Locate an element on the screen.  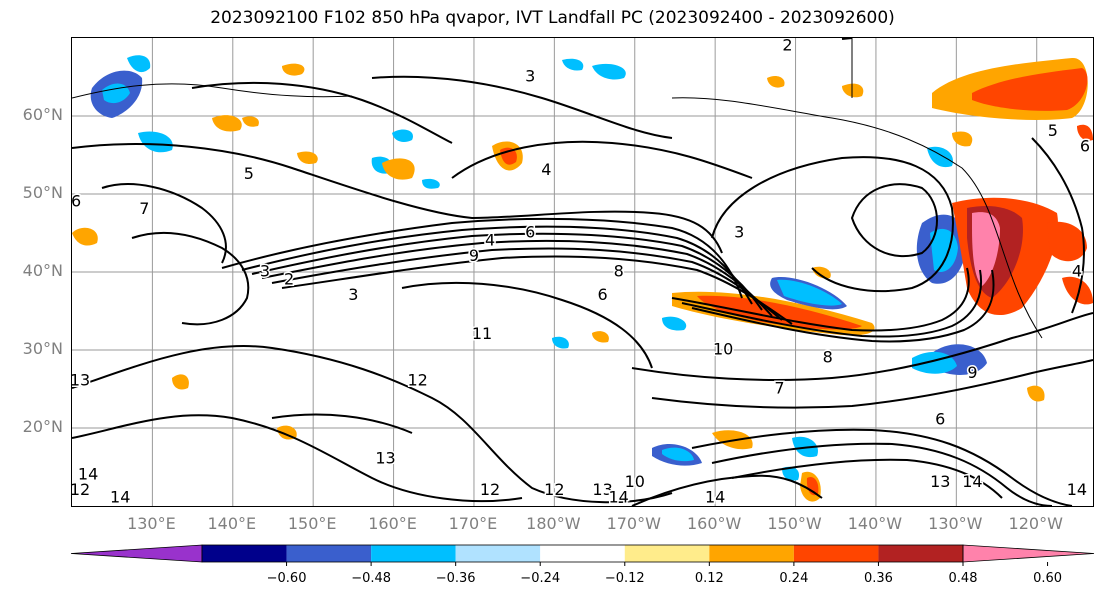
colorbar-outline is located at coordinates (582, 553).